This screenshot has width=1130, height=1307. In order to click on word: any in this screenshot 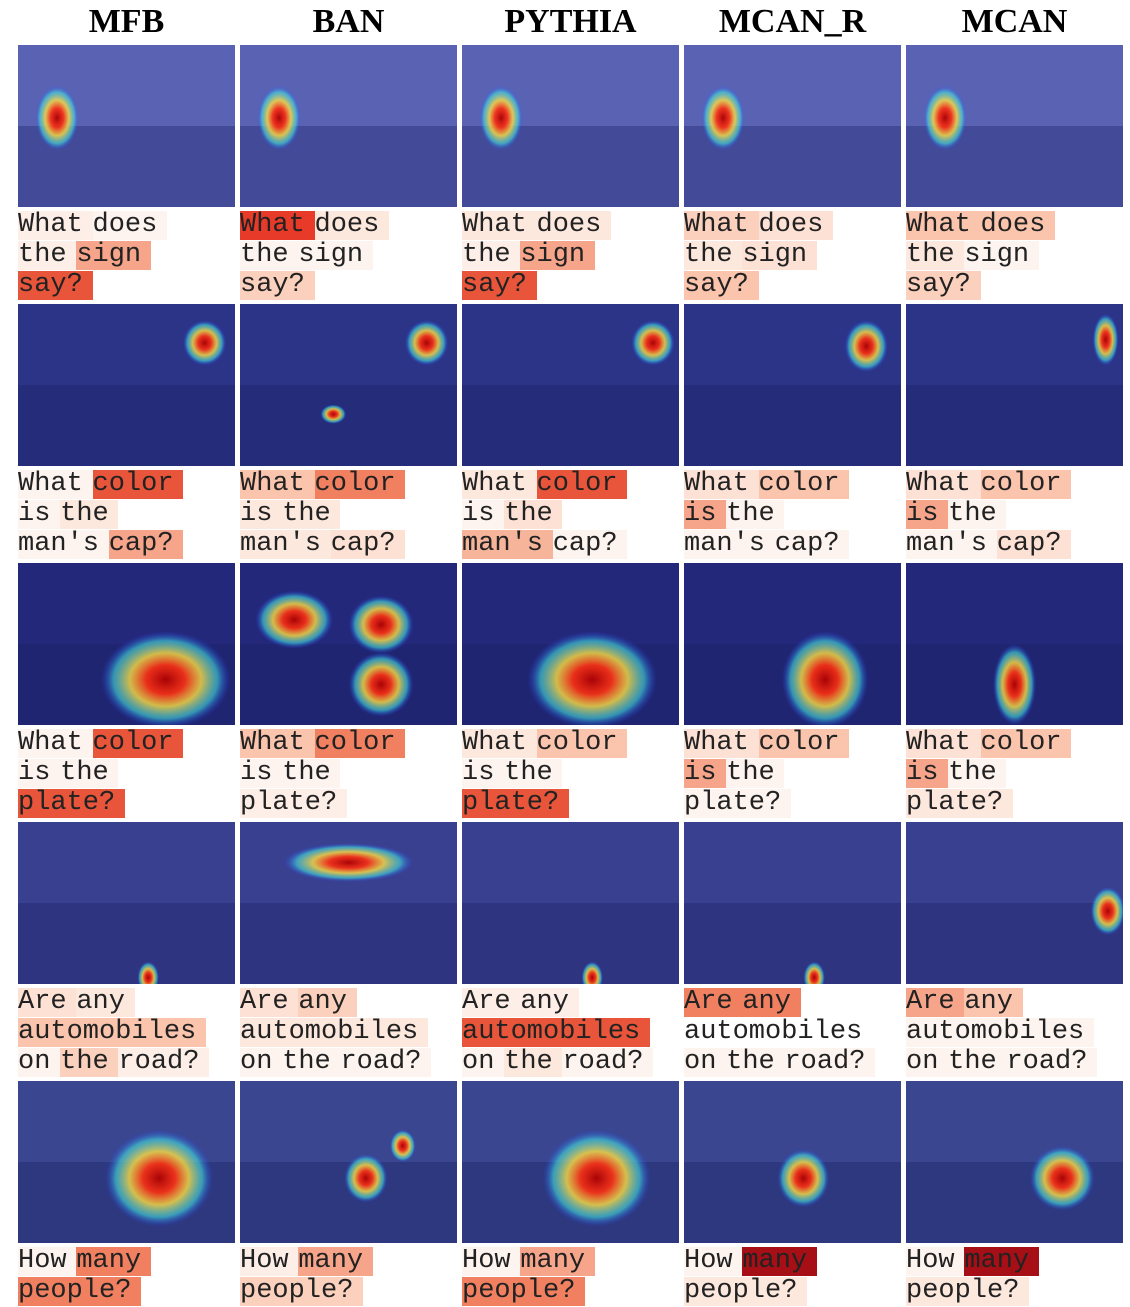, I will do `click(105, 1002)`.